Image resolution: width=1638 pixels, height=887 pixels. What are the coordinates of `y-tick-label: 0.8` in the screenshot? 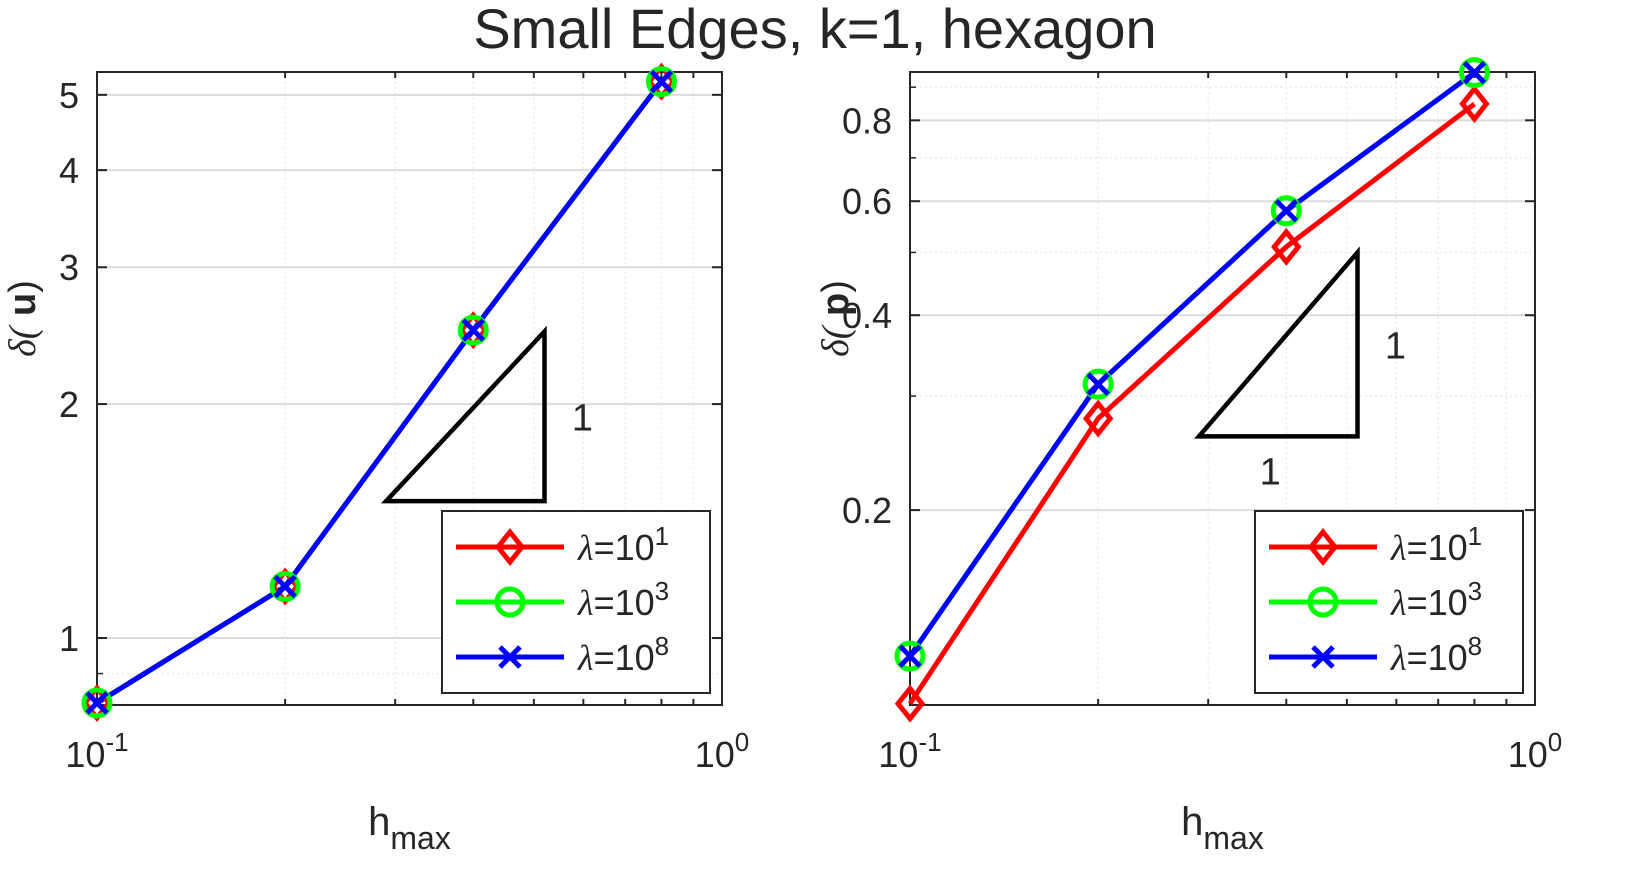 It's located at (867, 120).